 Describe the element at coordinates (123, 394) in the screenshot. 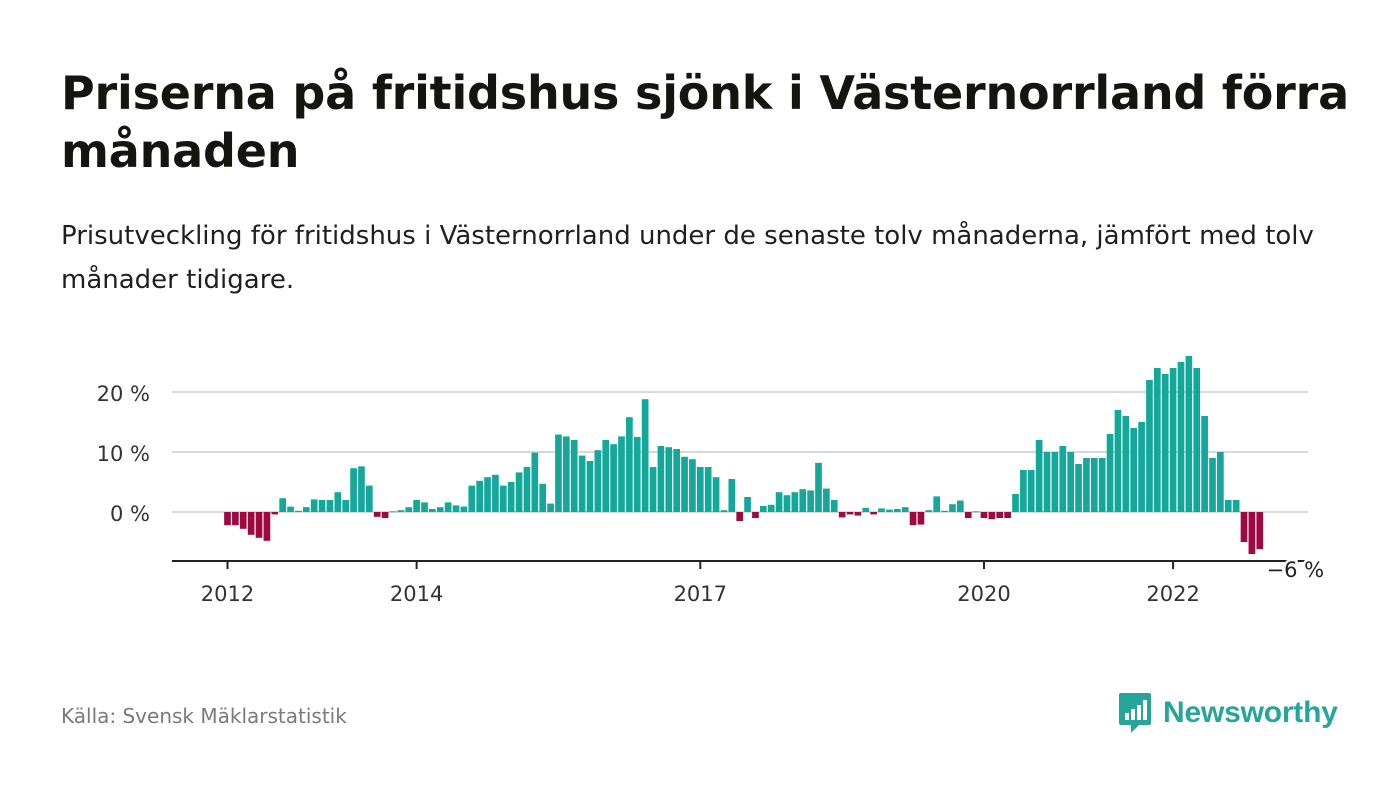

I see `y-tick-label: 20 %` at that location.